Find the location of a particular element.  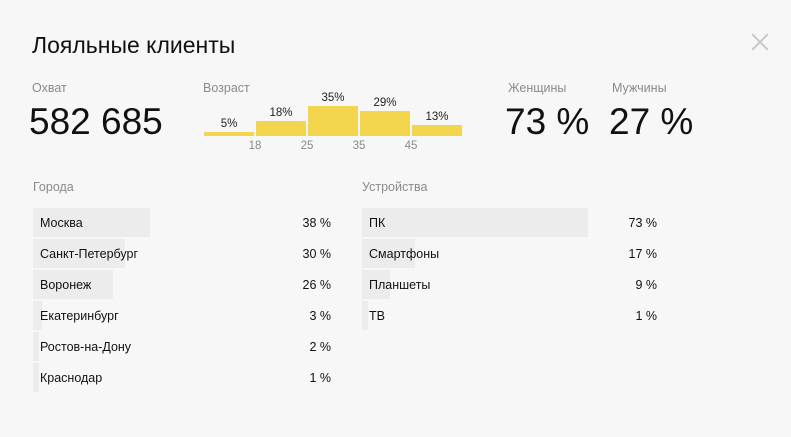

devices-row-value: 9 % is located at coordinates (646, 285).